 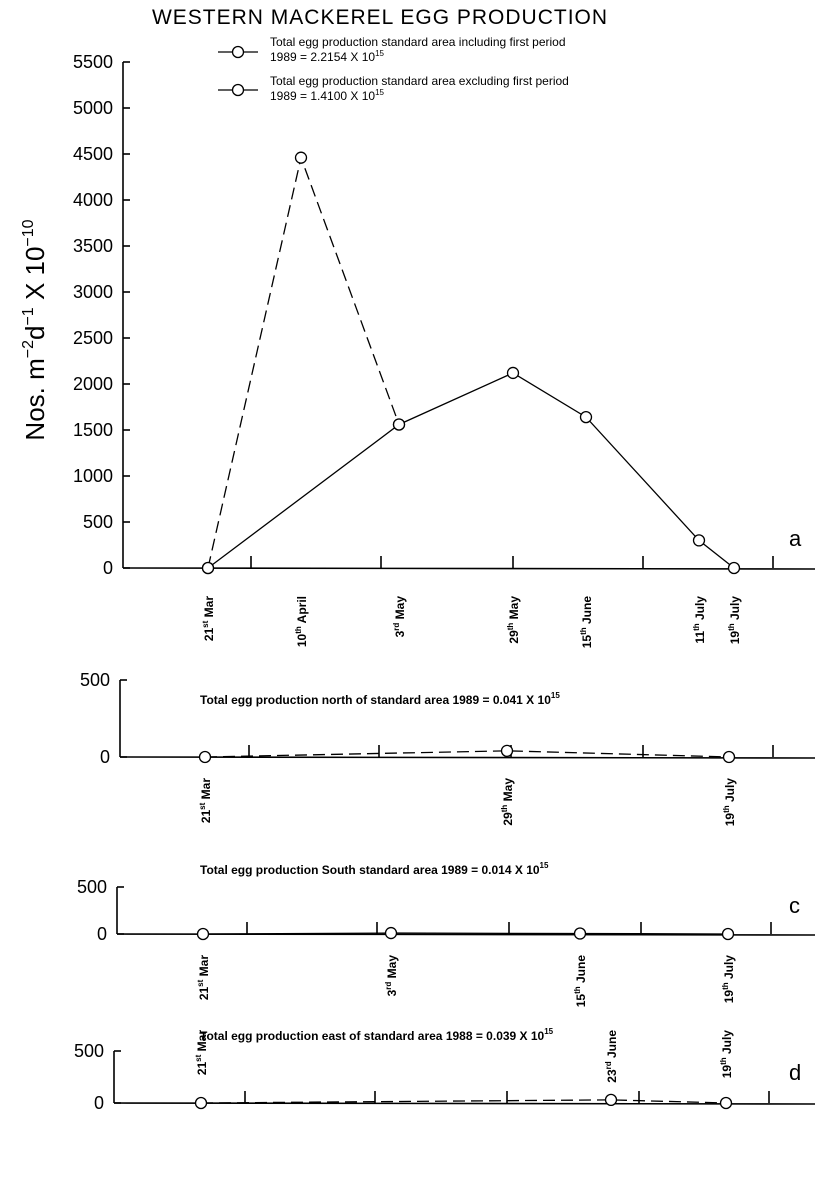 I want to click on legend-text-excluding-line2: 1989 = 1.4100 X 1015, so click(x=327, y=95).